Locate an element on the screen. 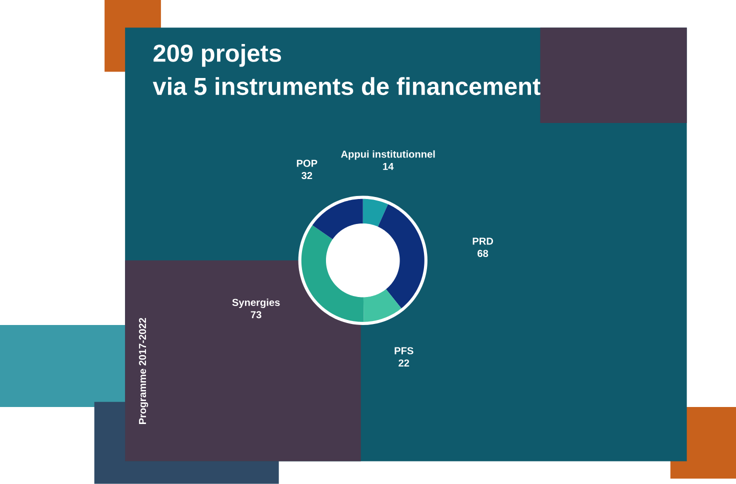 Image resolution: width=736 pixels, height=484 pixels. chart-title: 209 projets is located at coordinates (218, 55).